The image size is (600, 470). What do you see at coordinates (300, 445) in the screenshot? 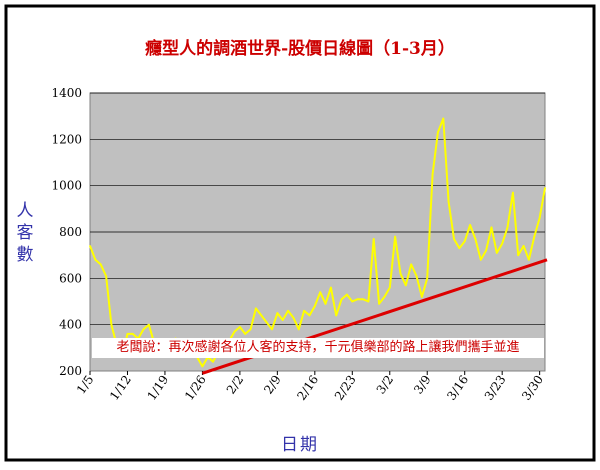
I see `x-axis-label: 日期` at bounding box center [300, 445].